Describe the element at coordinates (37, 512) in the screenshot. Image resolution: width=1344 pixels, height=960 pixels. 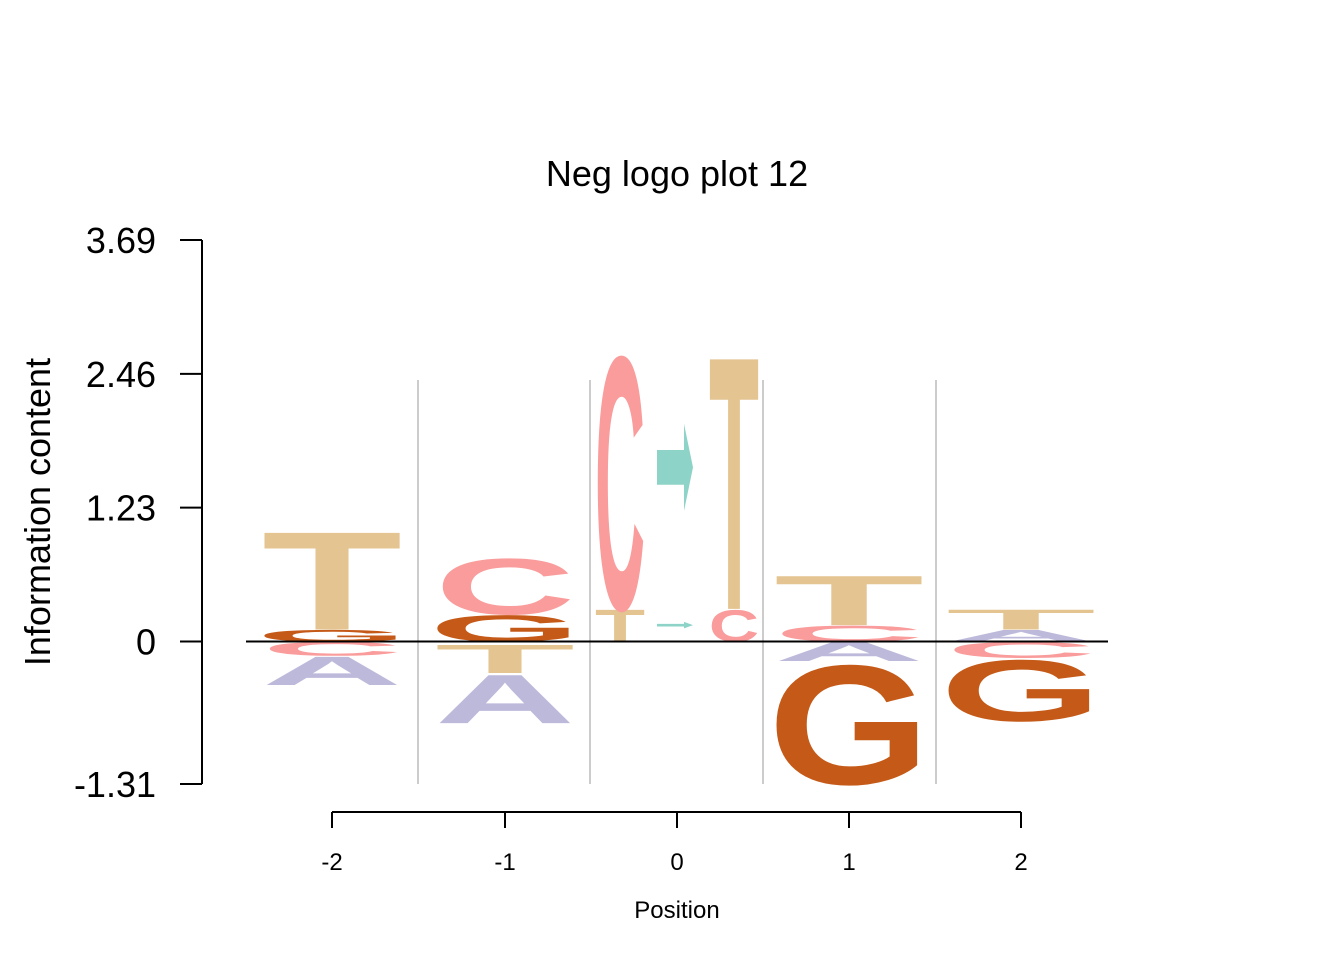
I see `y-axis-label: Information content` at that location.